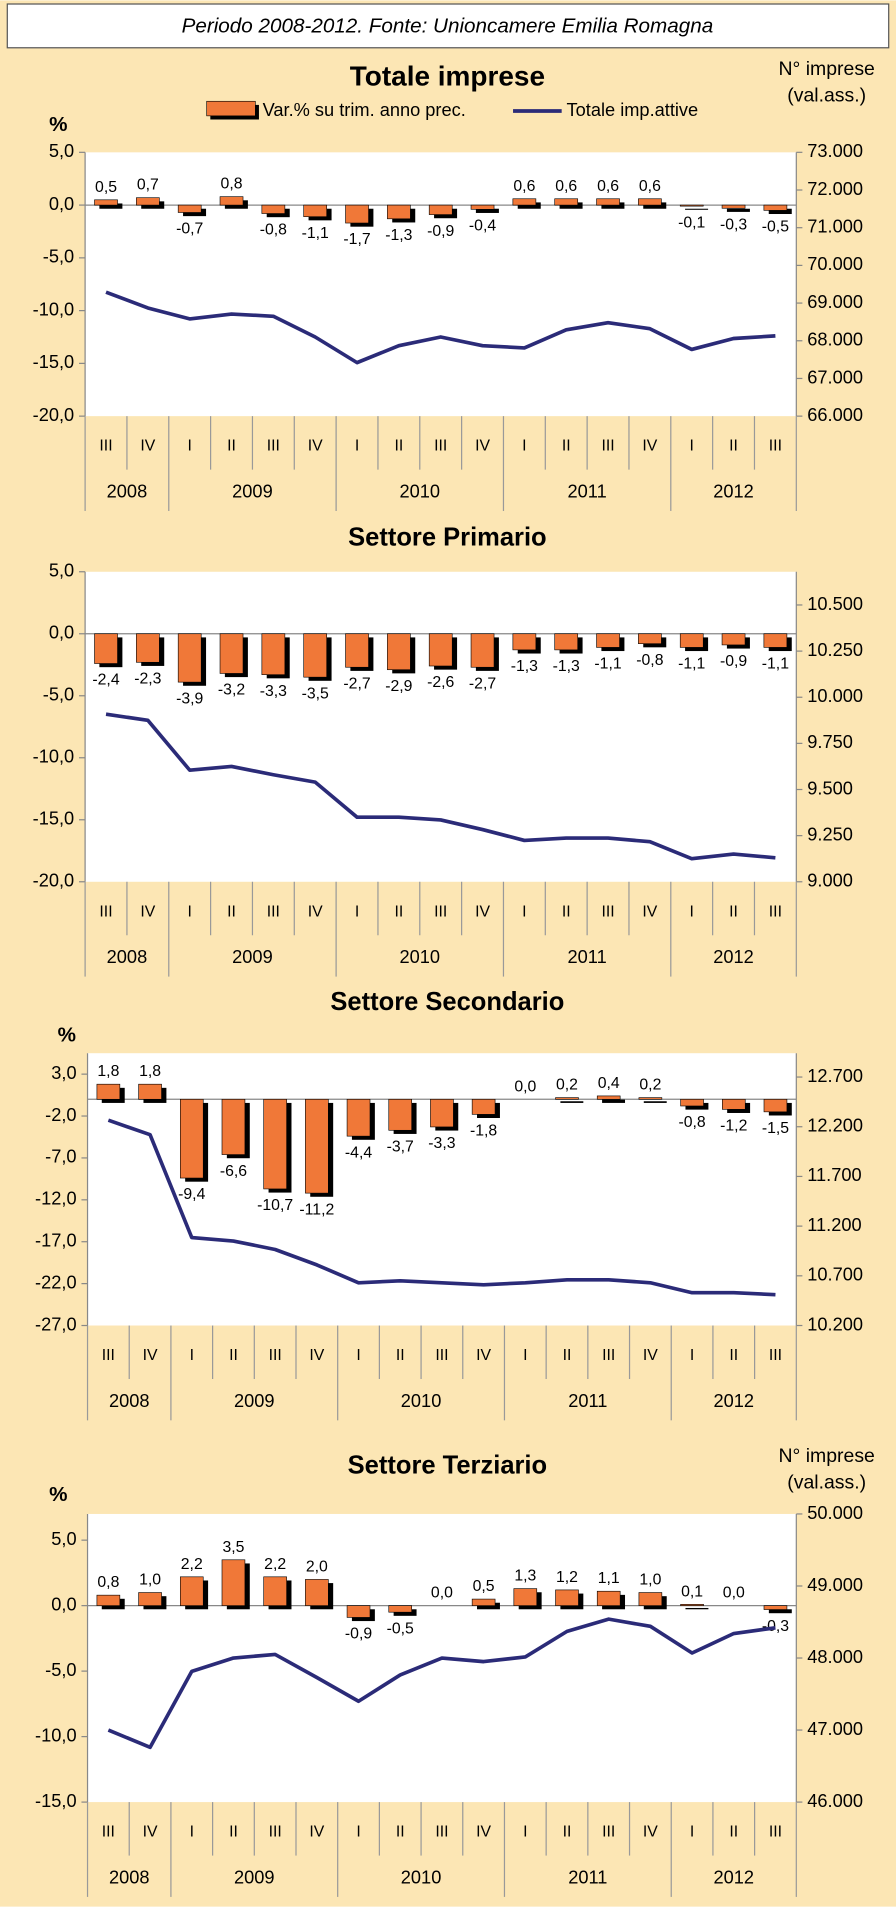 The height and width of the screenshot is (1907, 896). Describe the element at coordinates (482, 683) in the screenshot. I see `data-label: -2,7` at that location.